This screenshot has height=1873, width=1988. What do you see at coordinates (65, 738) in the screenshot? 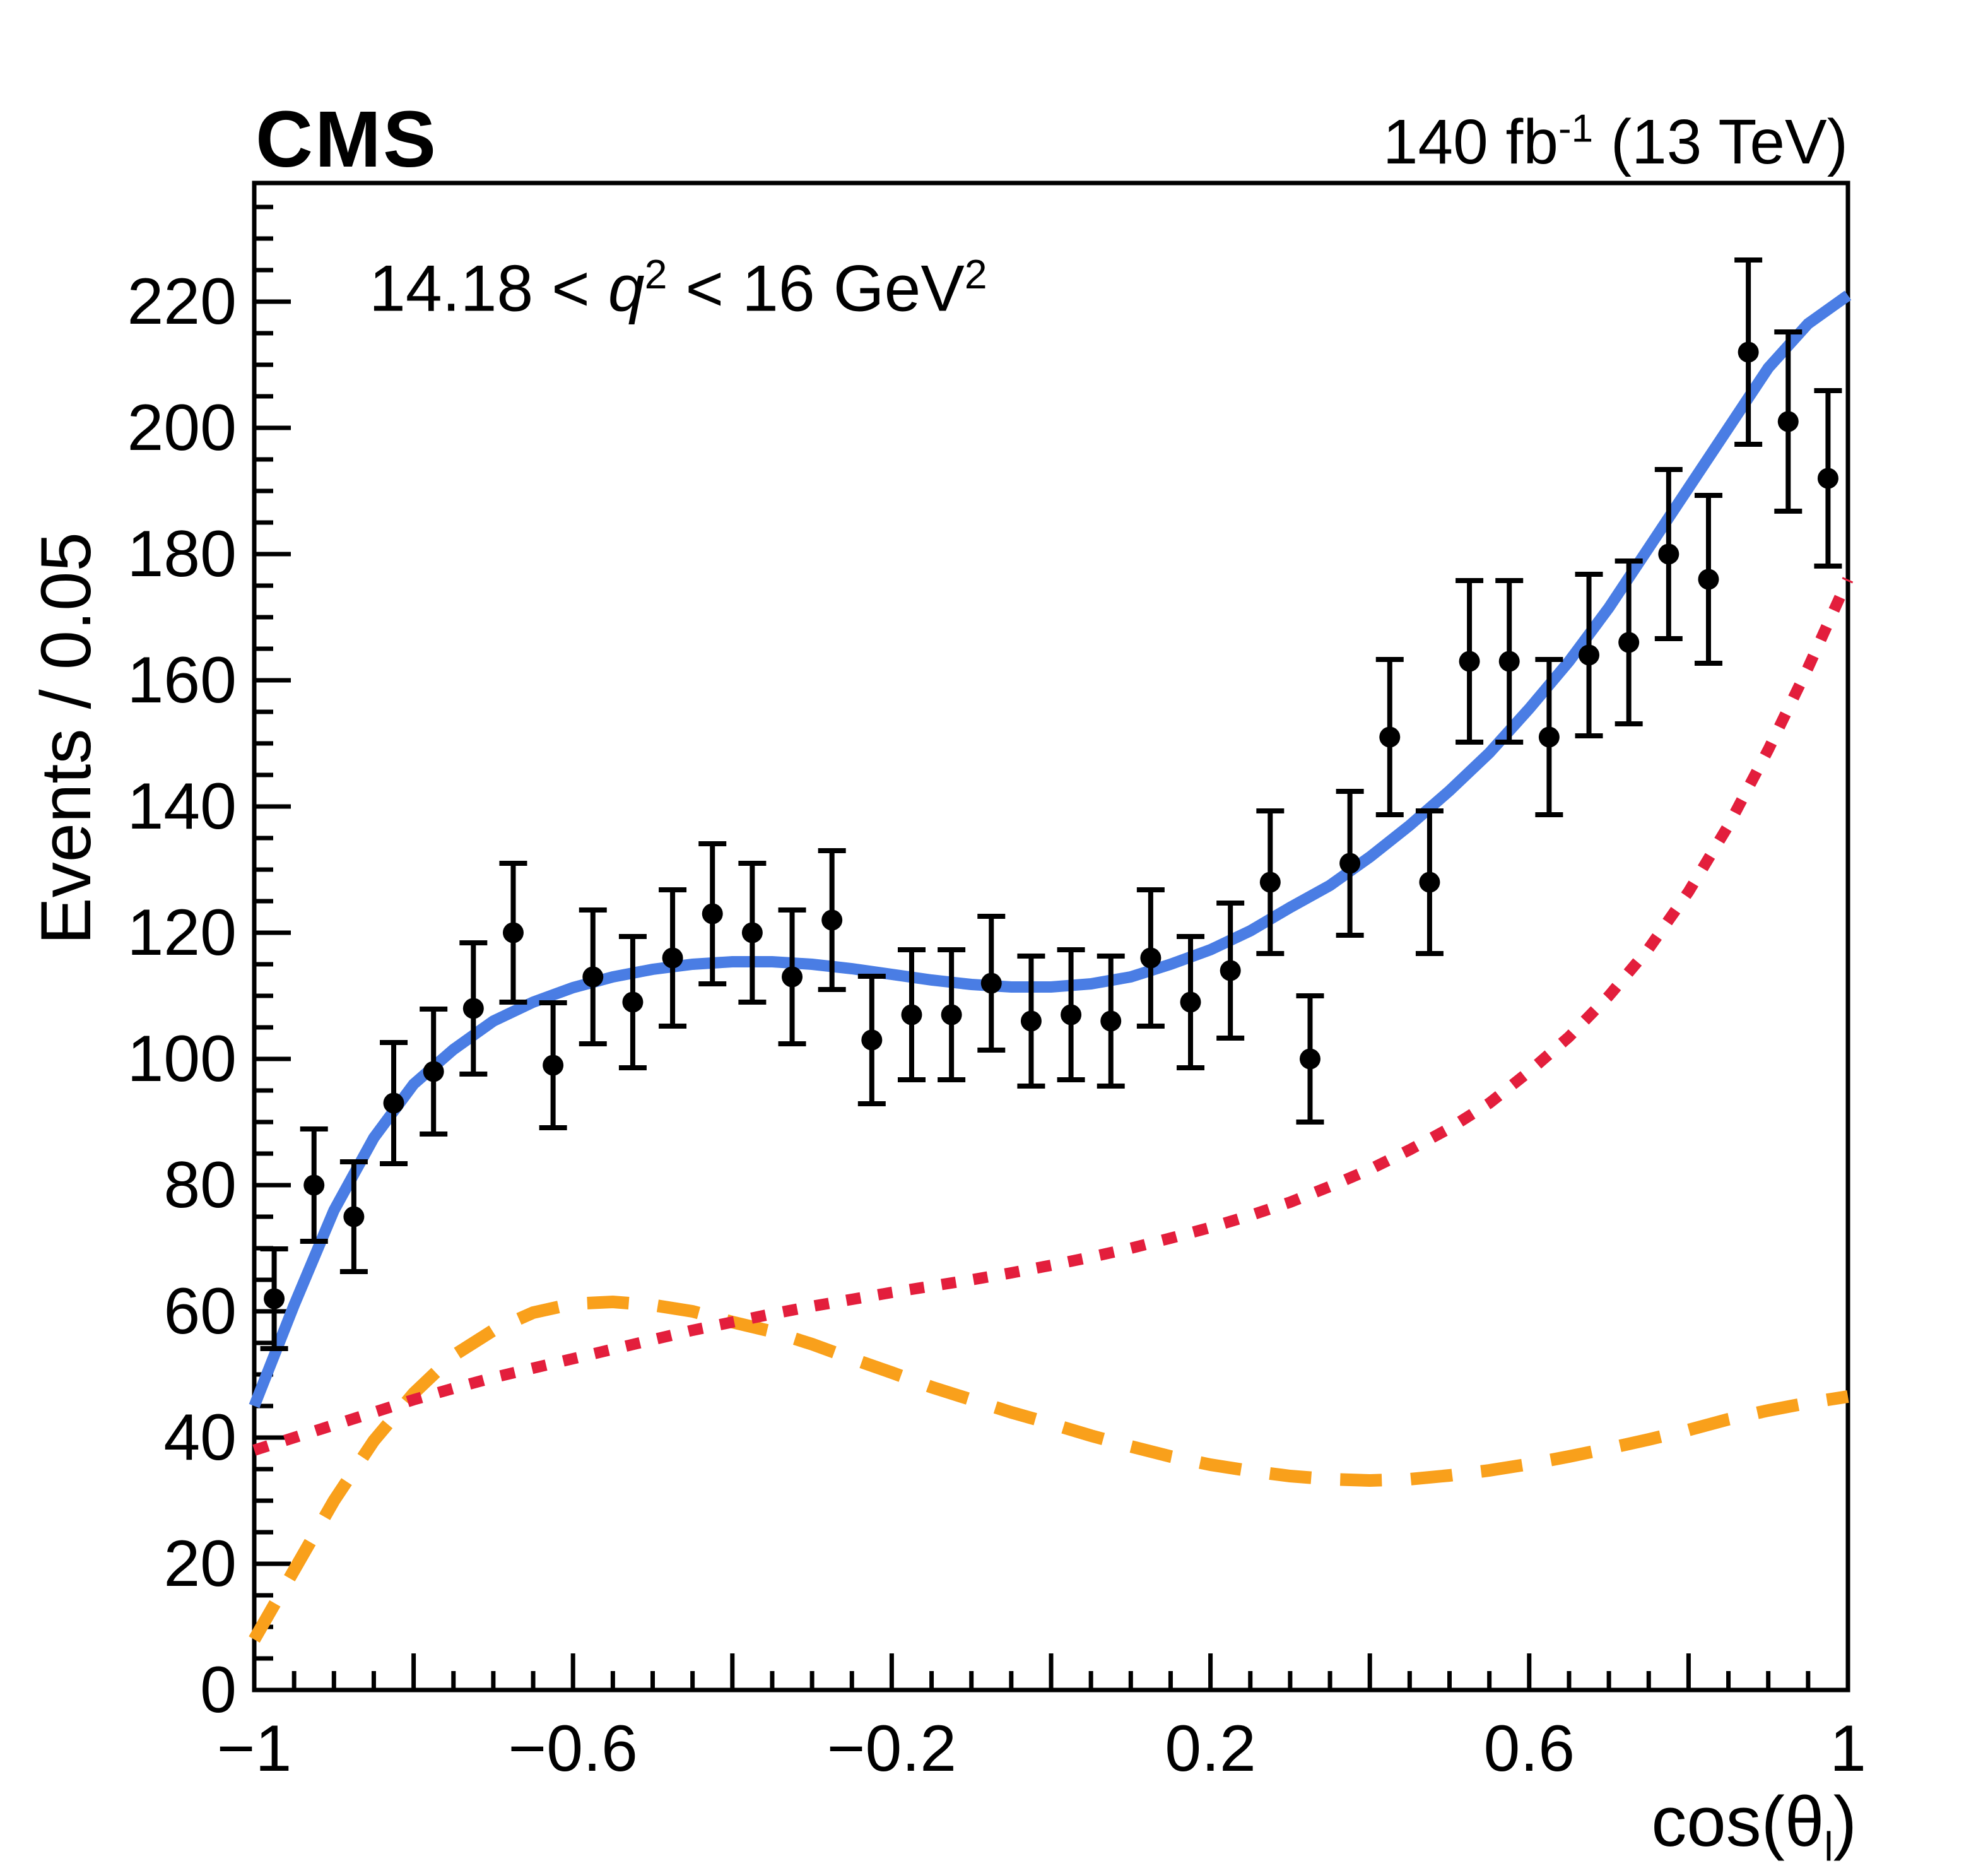
I see `y-axis-title: Events / 0.05` at bounding box center [65, 738].